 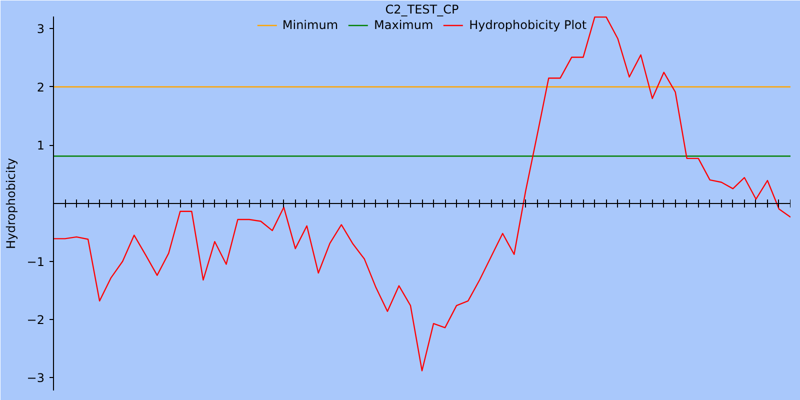 I want to click on legend-label: Maximum, so click(x=404, y=25).